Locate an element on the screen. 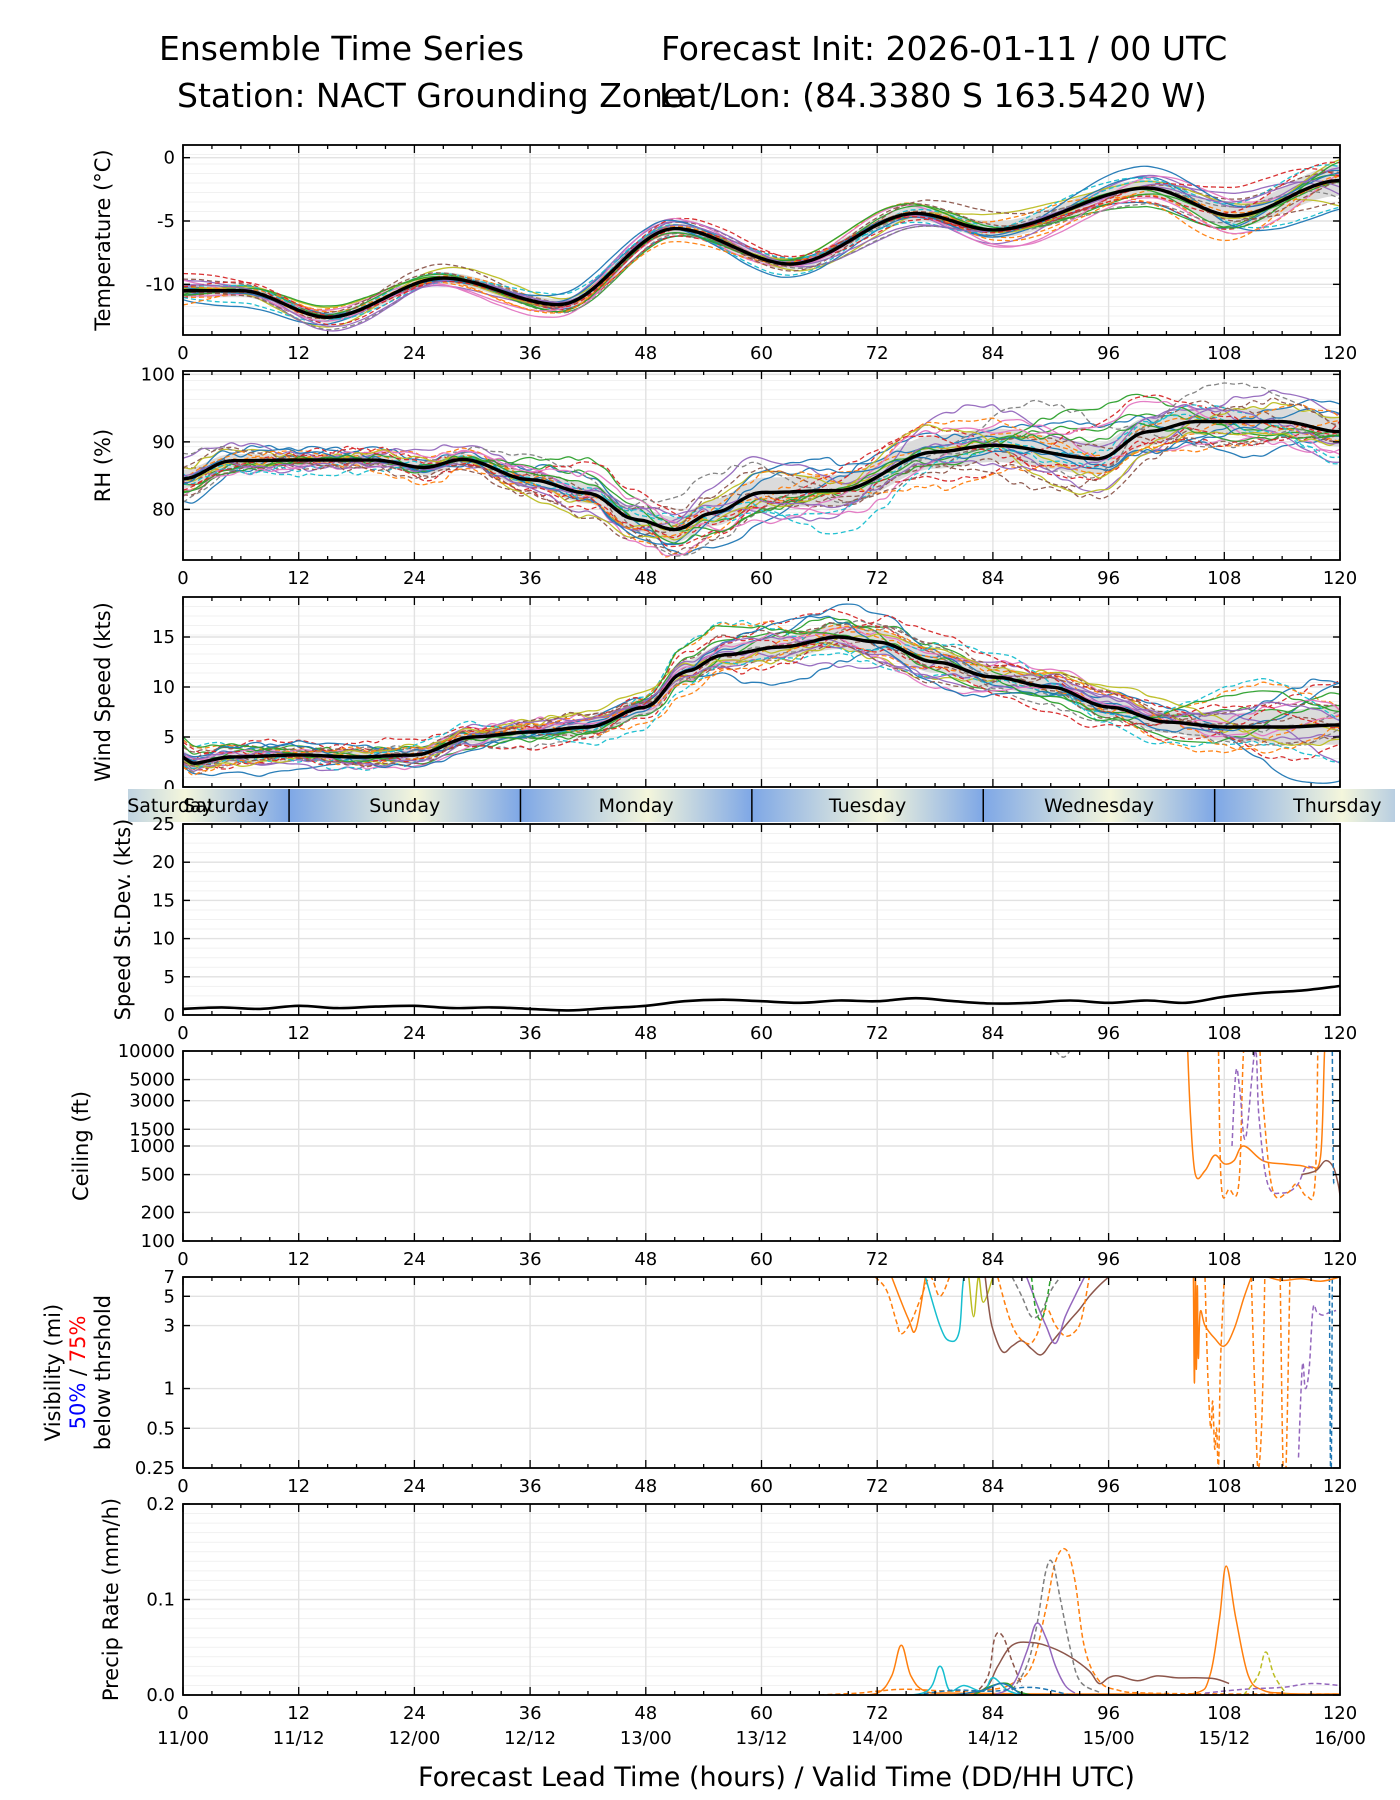 Image resolution: width=1400 pixels, height=1800 pixels. day-label: Tuesday is located at coordinates (867, 806).